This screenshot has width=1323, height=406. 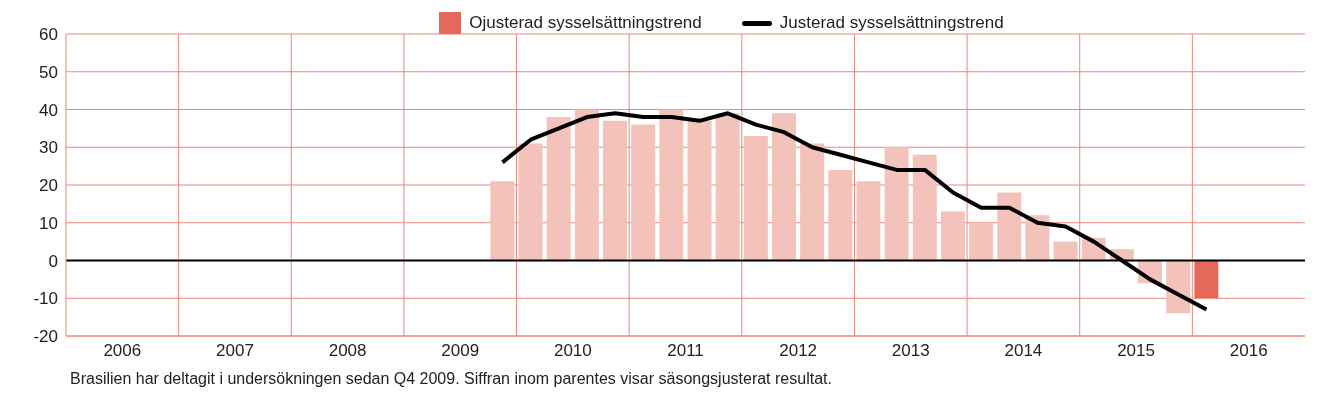 What do you see at coordinates (48, 35) in the screenshot?
I see `y-tick-label: 60` at bounding box center [48, 35].